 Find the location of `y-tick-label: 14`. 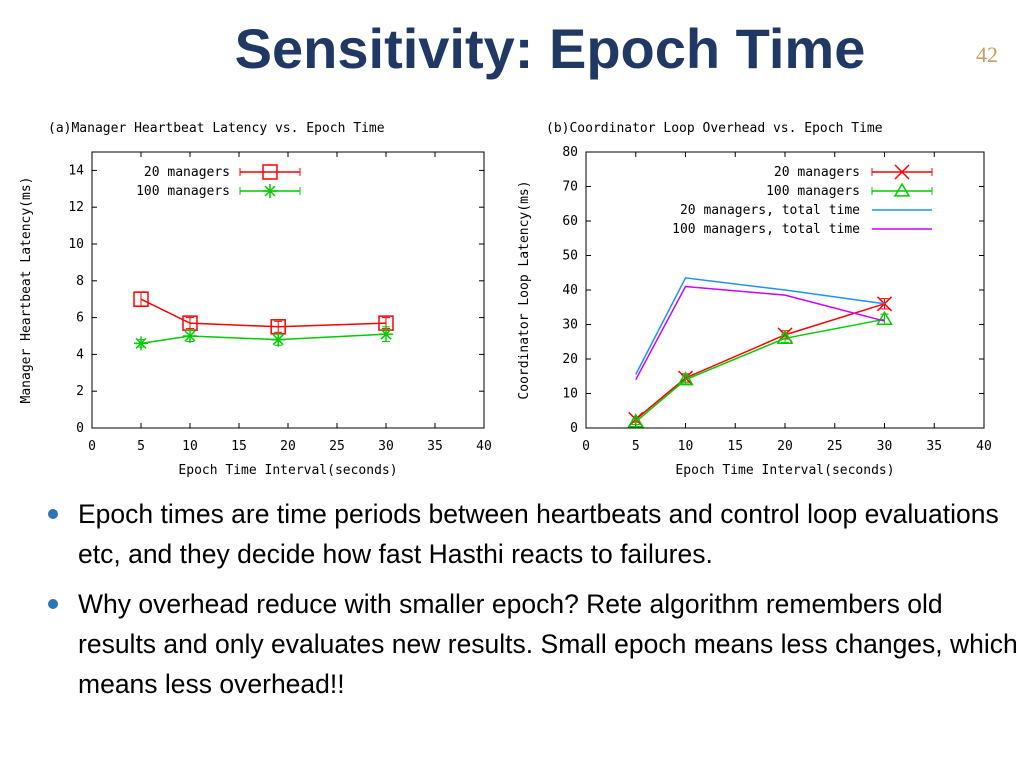

y-tick-label: 14 is located at coordinates (76, 170).